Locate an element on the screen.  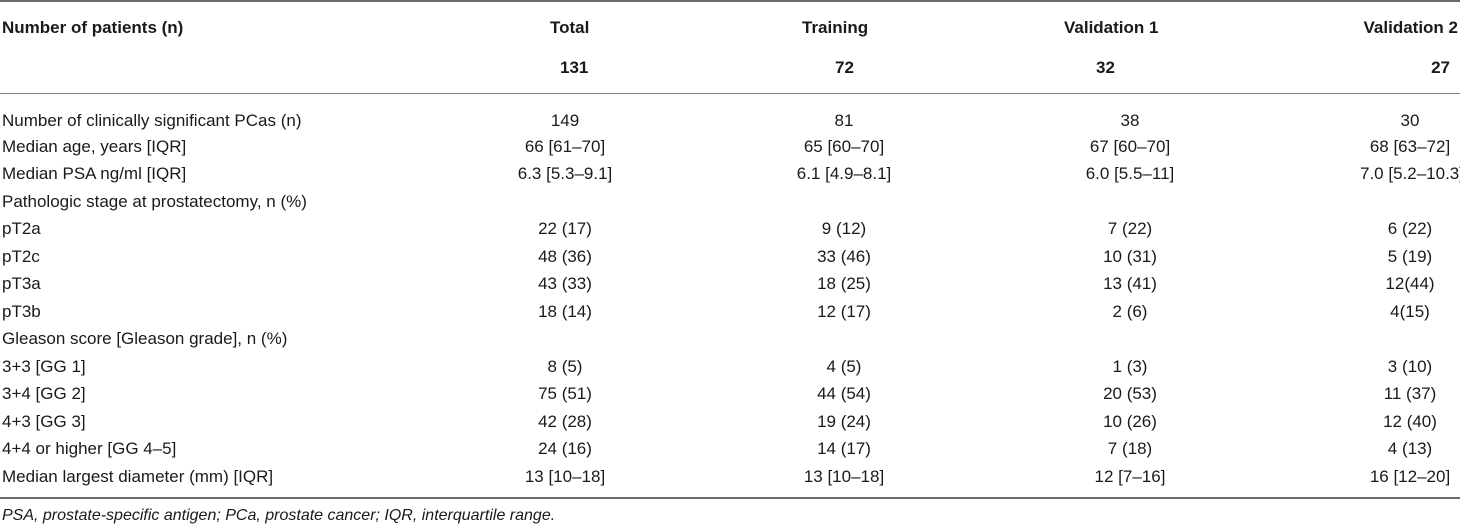
cell-value: 6 (22) is located at coordinates (1410, 229).